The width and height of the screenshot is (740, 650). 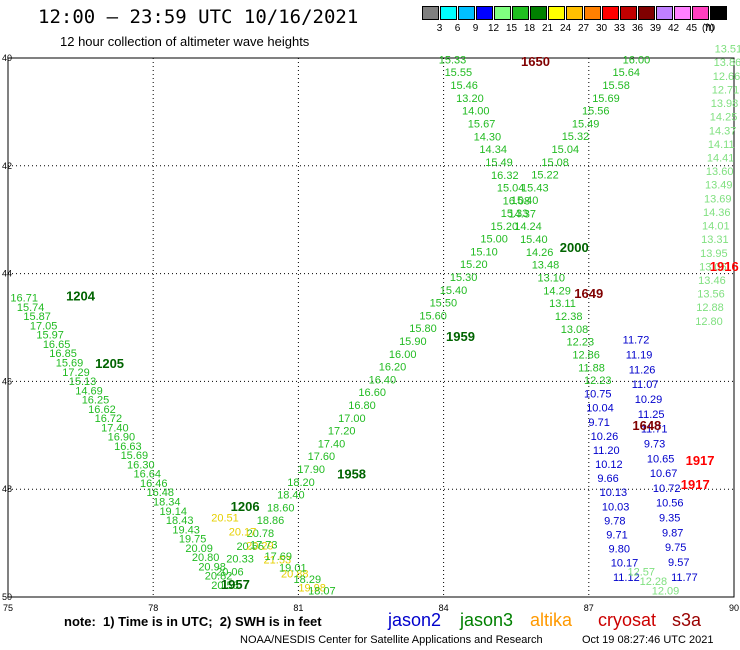 What do you see at coordinates (7, 597) in the screenshot?
I see `lat-tick-label: 50` at bounding box center [7, 597].